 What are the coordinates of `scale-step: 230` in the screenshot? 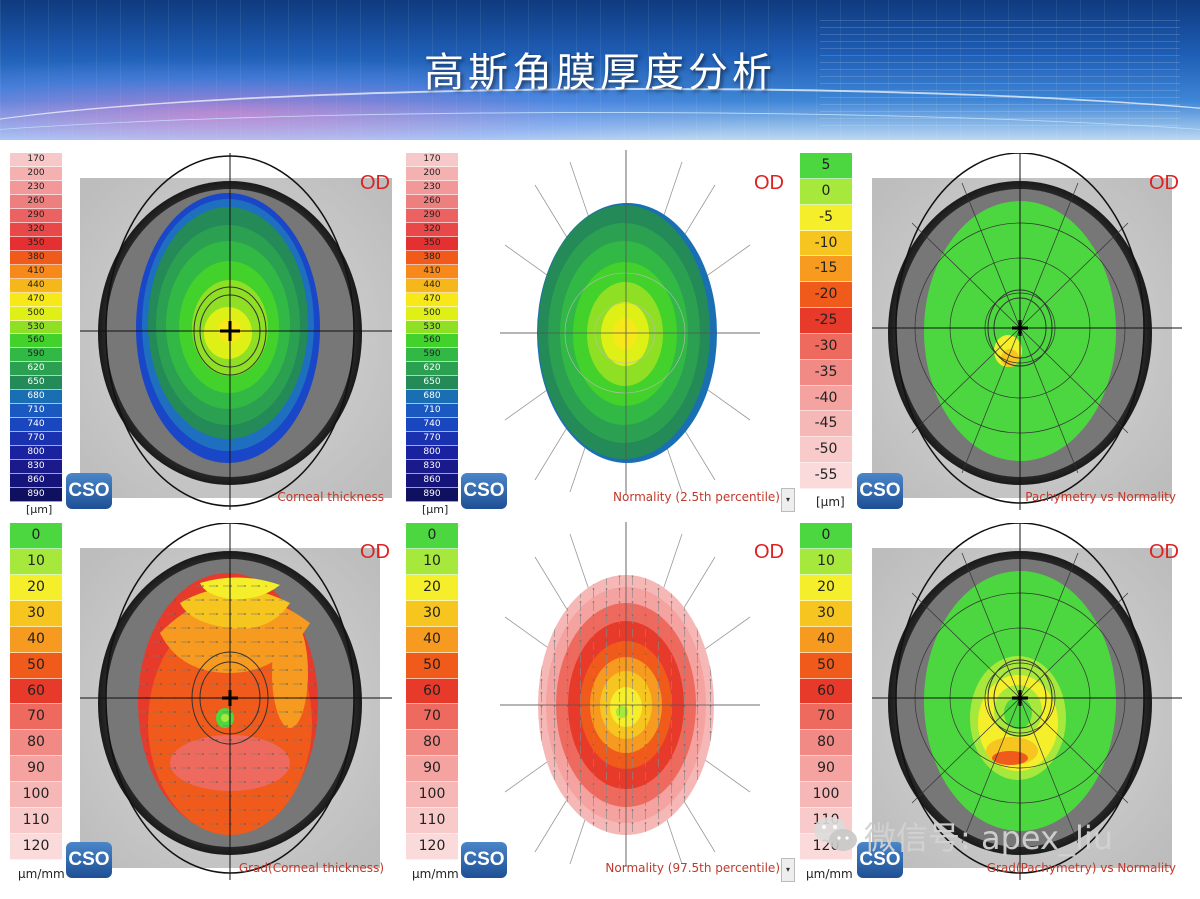 It's located at (36, 187).